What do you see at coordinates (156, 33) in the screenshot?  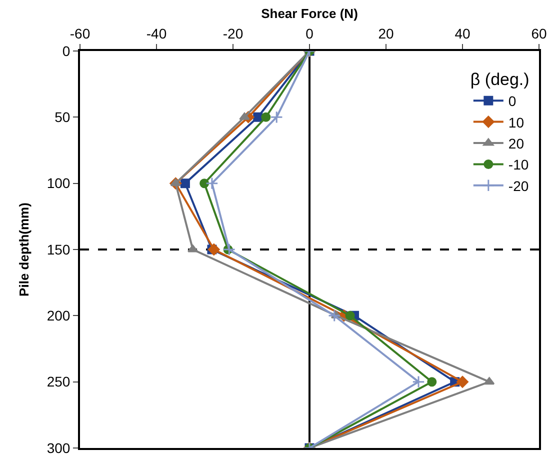 I see `x-tick-label: -40` at bounding box center [156, 33].